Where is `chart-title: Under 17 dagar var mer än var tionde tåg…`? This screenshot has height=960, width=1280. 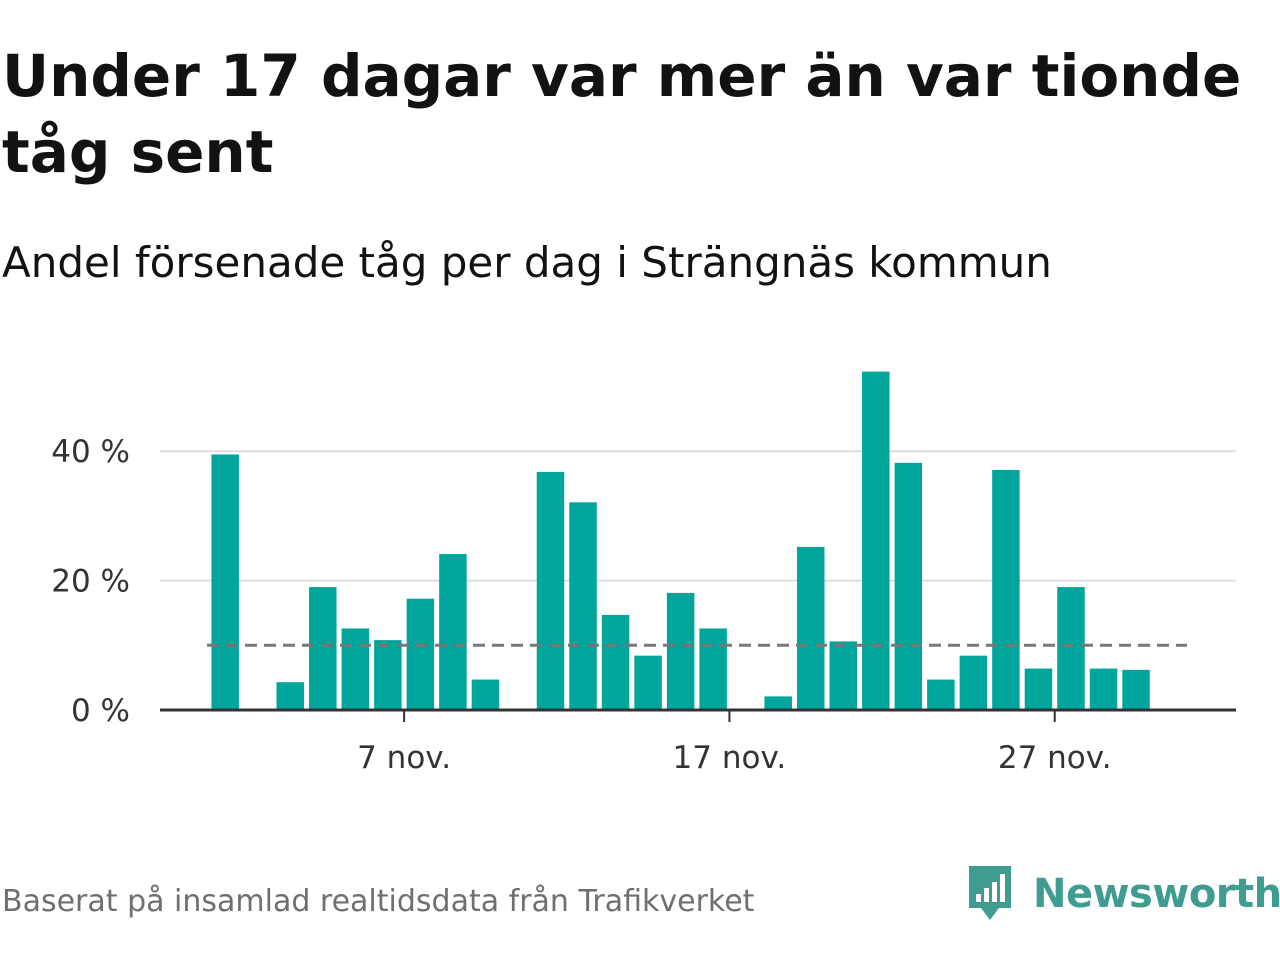 chart-title: Under 17 dagar var mer än var tionde tåg… is located at coordinates (622, 114).